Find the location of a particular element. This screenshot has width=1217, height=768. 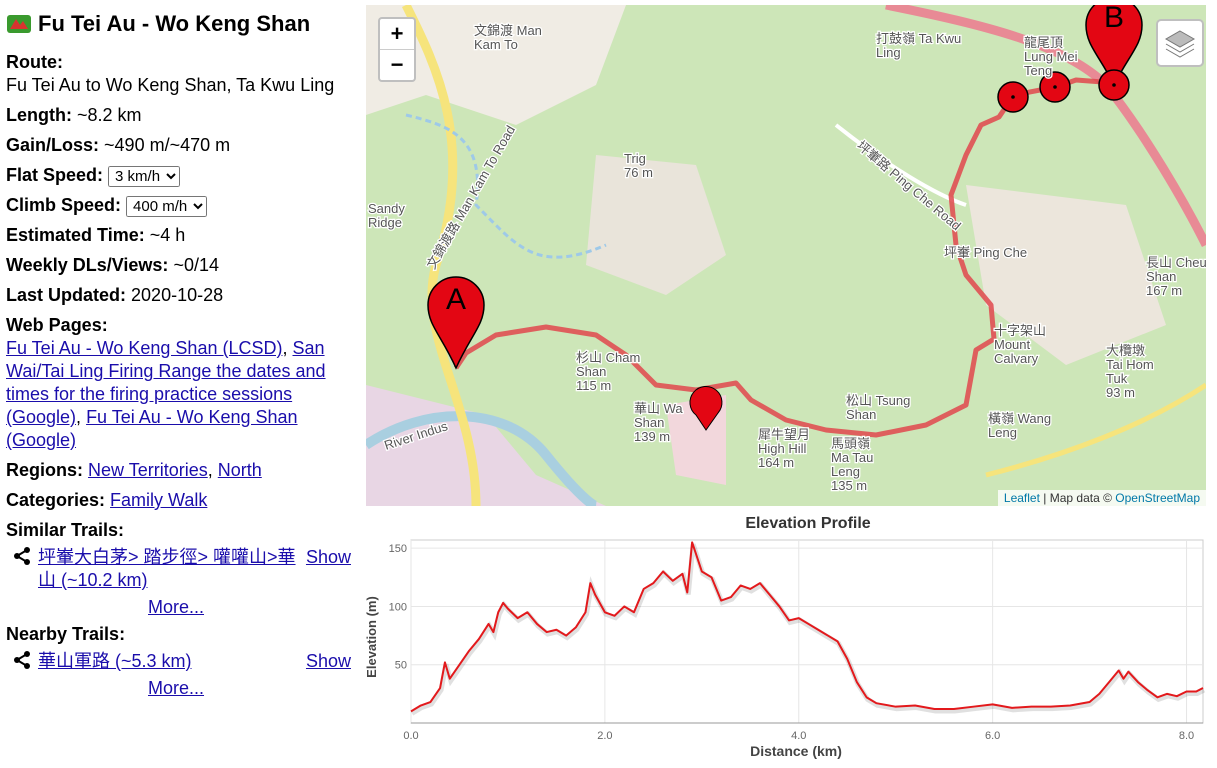

map-label-line: High Hill is located at coordinates (782, 448).